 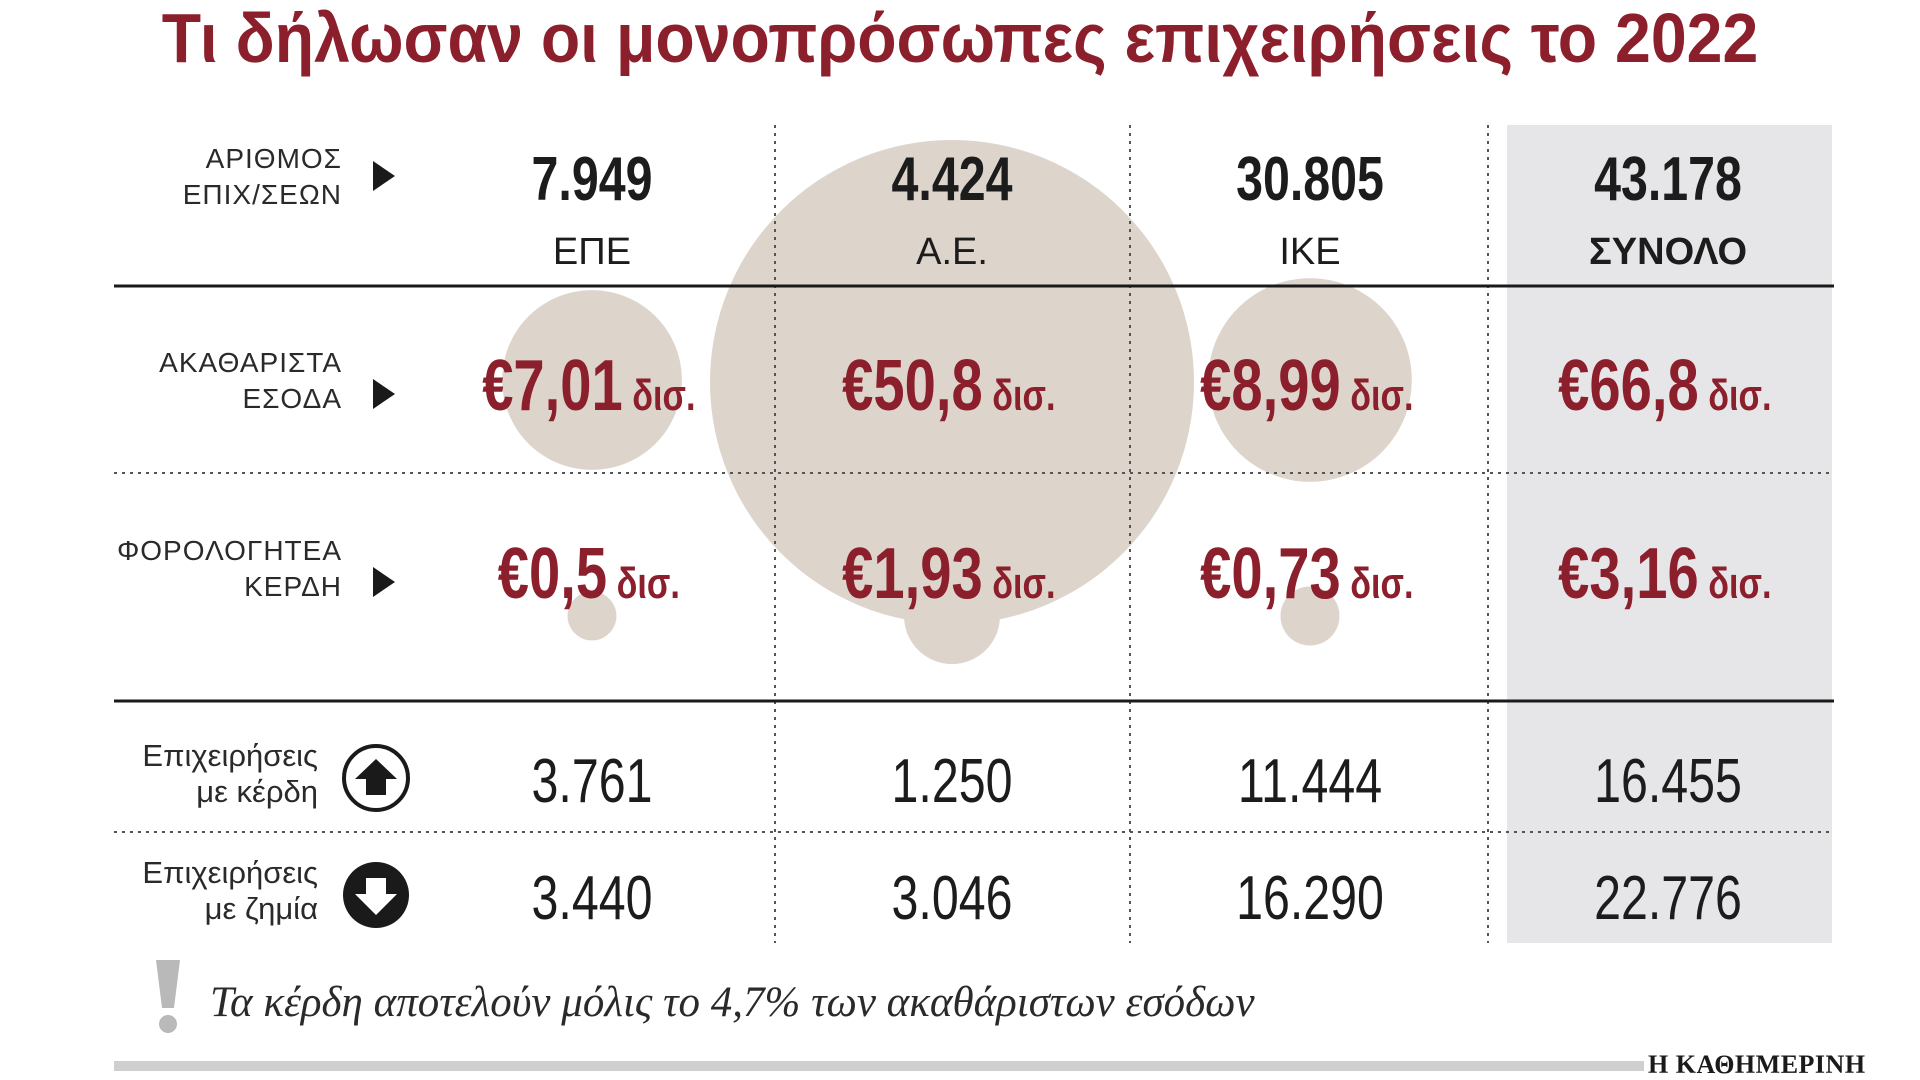 I want to click on cell-value: 11.444, so click(x=1310, y=780).